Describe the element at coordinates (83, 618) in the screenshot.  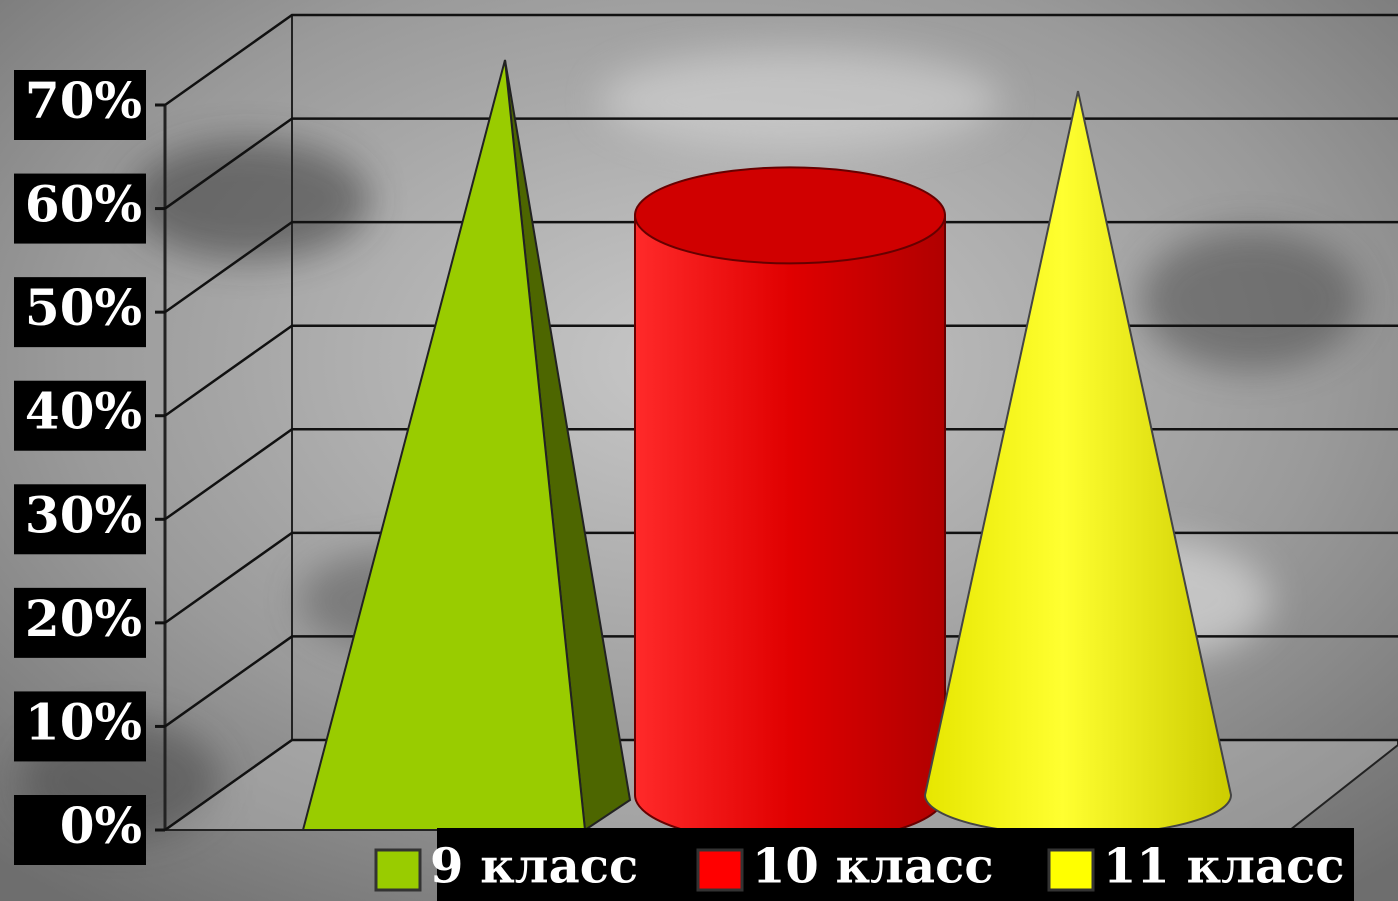
I see `y-tick-label: 20%` at that location.